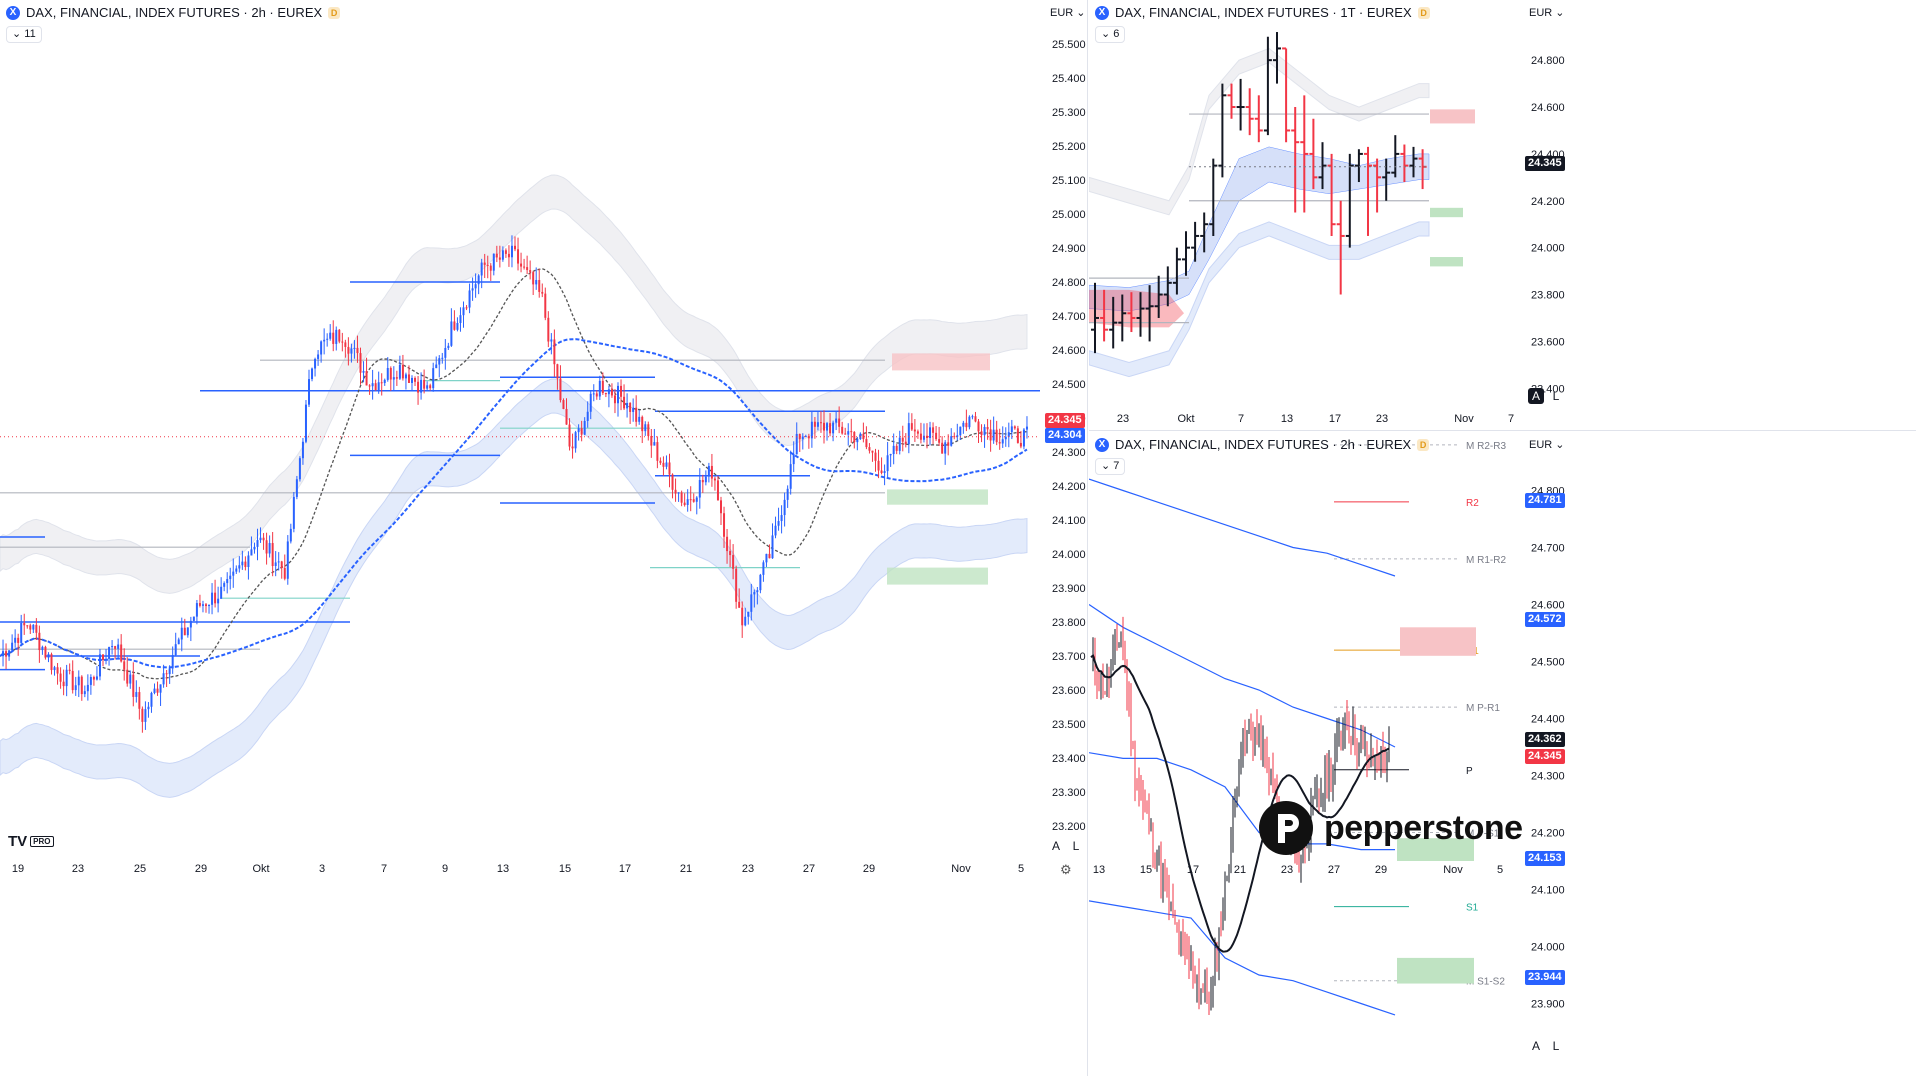 This screenshot has height=1076, width=1916. I want to click on currency-label: EUR, so click(1541, 13).